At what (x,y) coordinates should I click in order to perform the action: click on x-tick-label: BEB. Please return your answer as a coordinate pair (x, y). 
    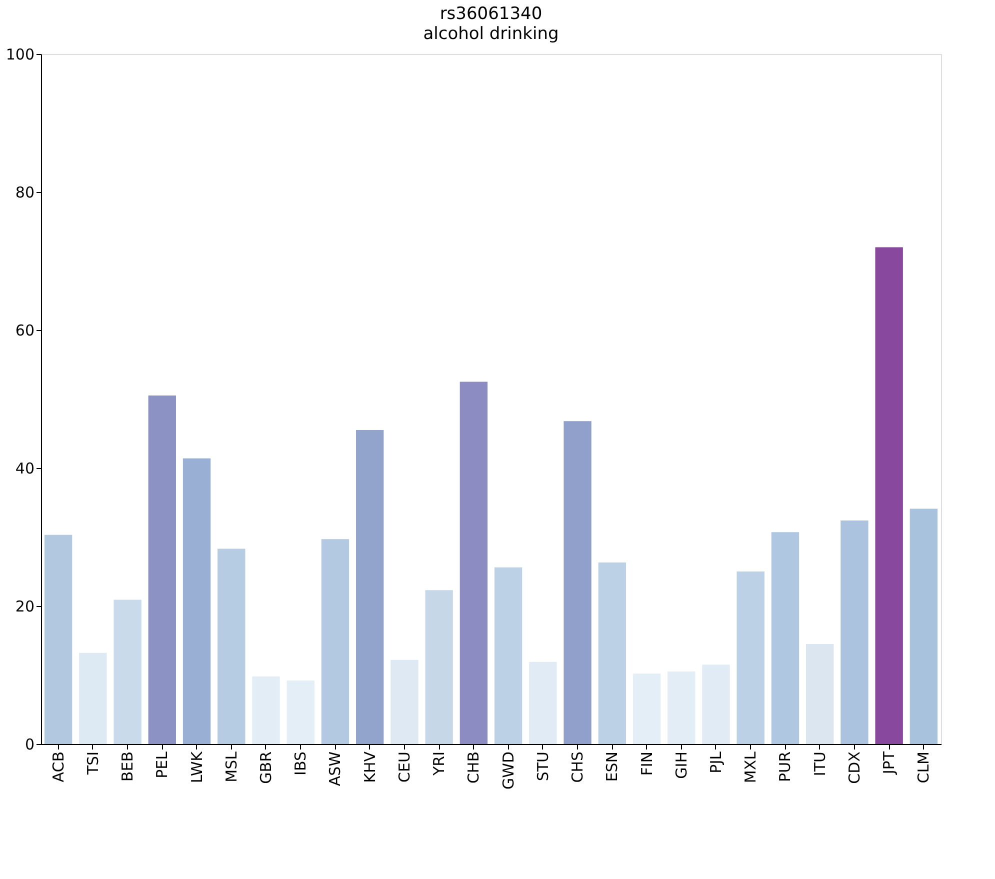
    Looking at the image, I should click on (127, 767).